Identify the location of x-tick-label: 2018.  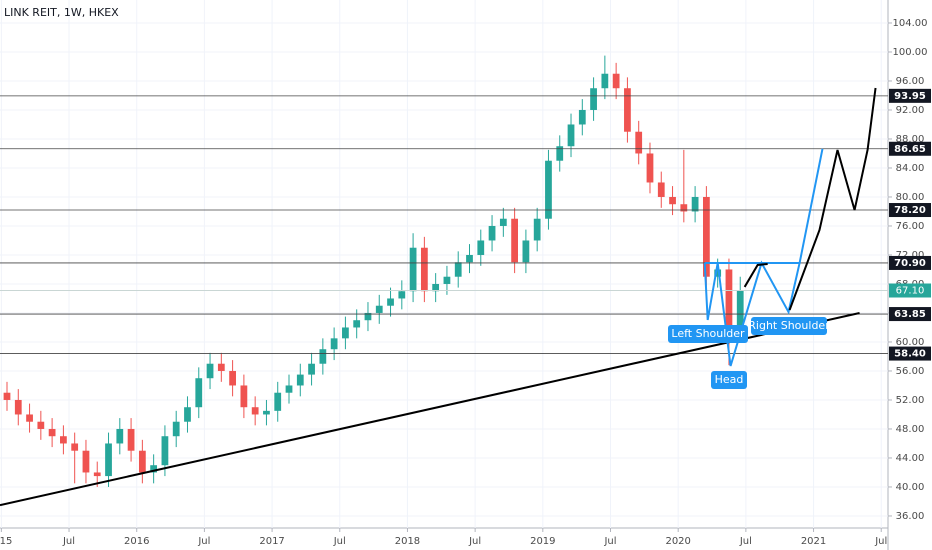
(407, 541).